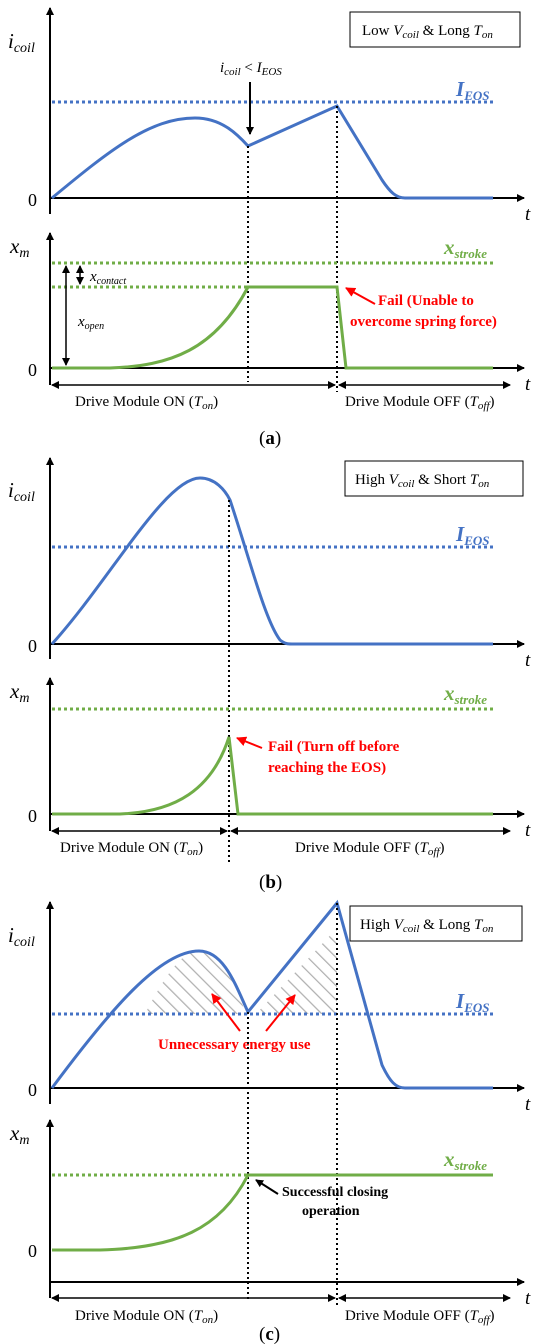 This screenshot has width=550, height=1344. What do you see at coordinates (360, 296) in the screenshot?
I see `panel-a-fail-arrow` at bounding box center [360, 296].